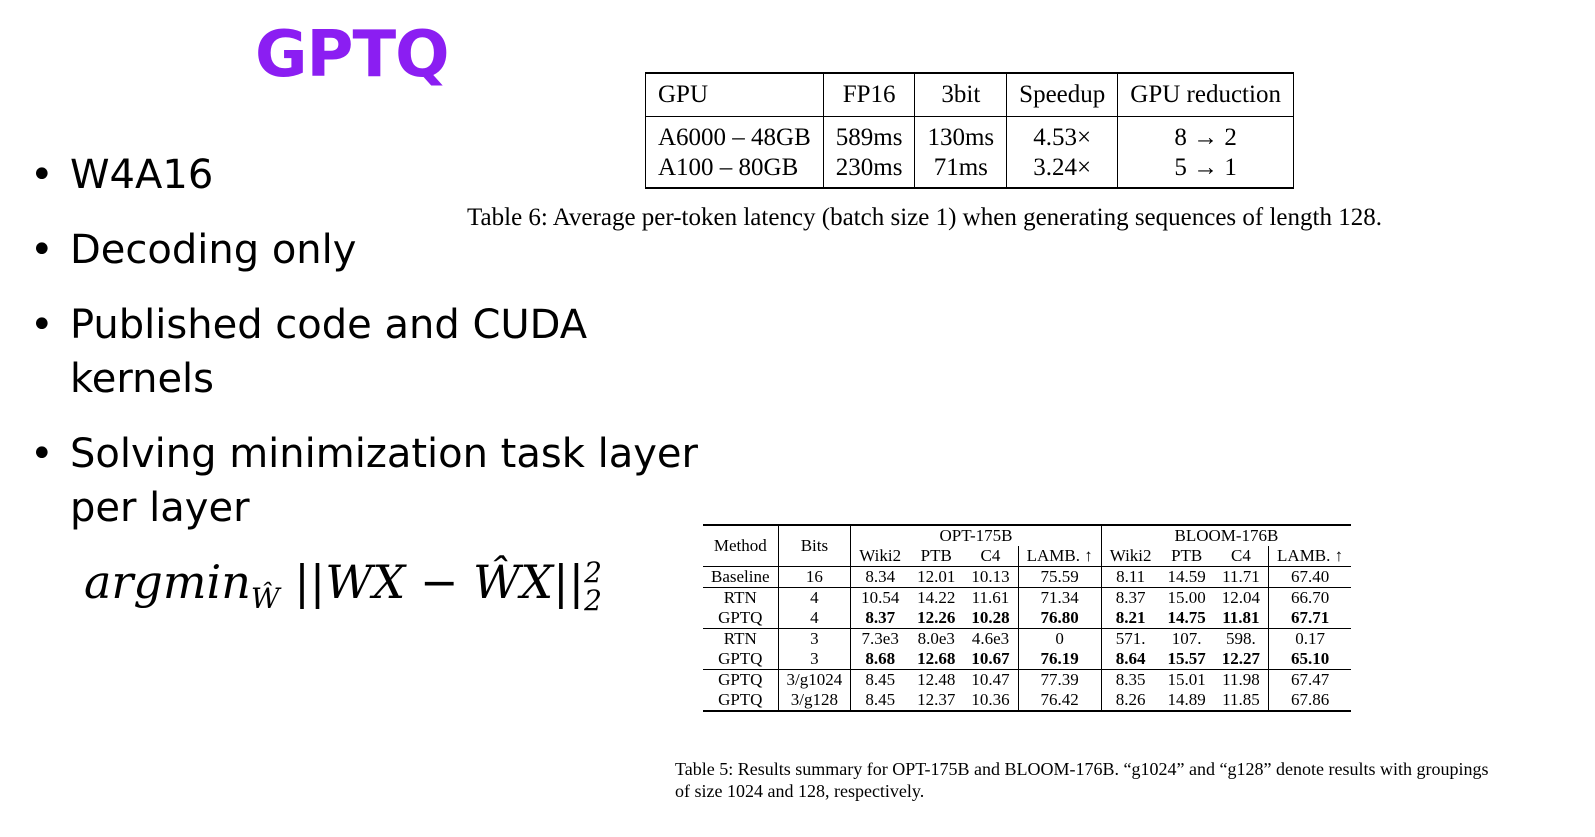  What do you see at coordinates (1241, 638) in the screenshot?
I see `value-cell: 598.` at bounding box center [1241, 638].